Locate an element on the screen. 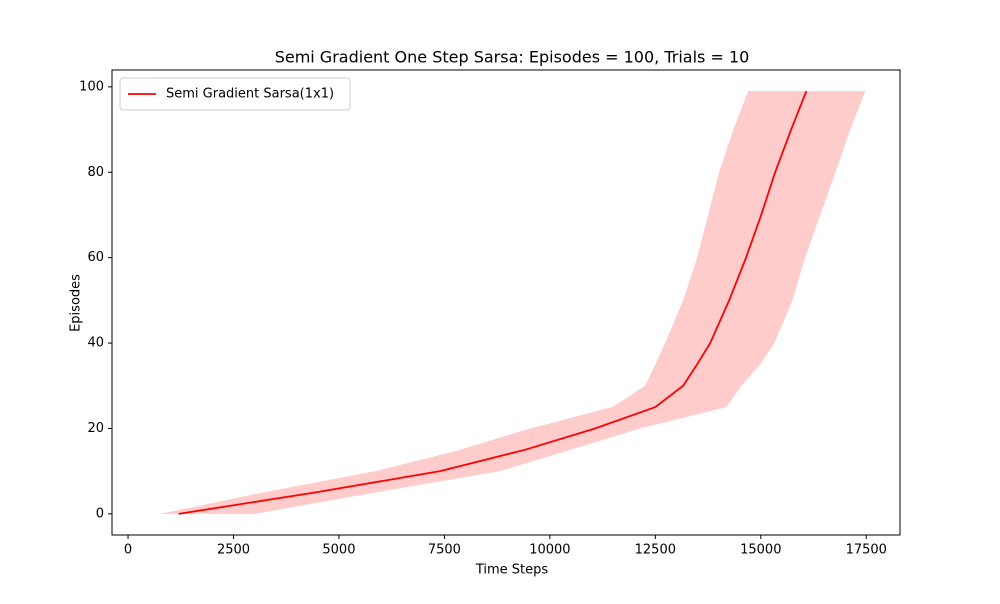  x-tick-label: 12500 is located at coordinates (655, 550).